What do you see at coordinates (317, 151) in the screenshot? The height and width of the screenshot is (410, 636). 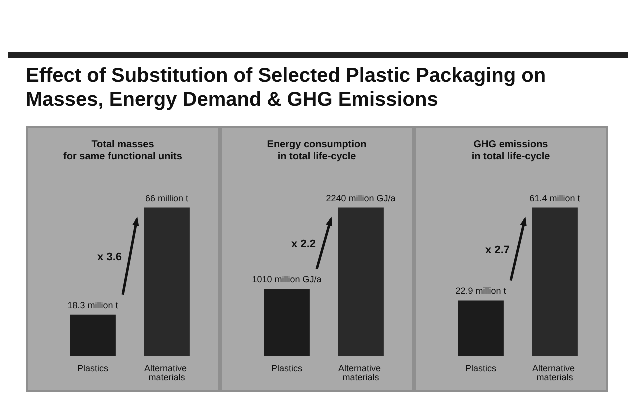 I see `chart-subtitle: Energy consumption in total life-cycle` at bounding box center [317, 151].